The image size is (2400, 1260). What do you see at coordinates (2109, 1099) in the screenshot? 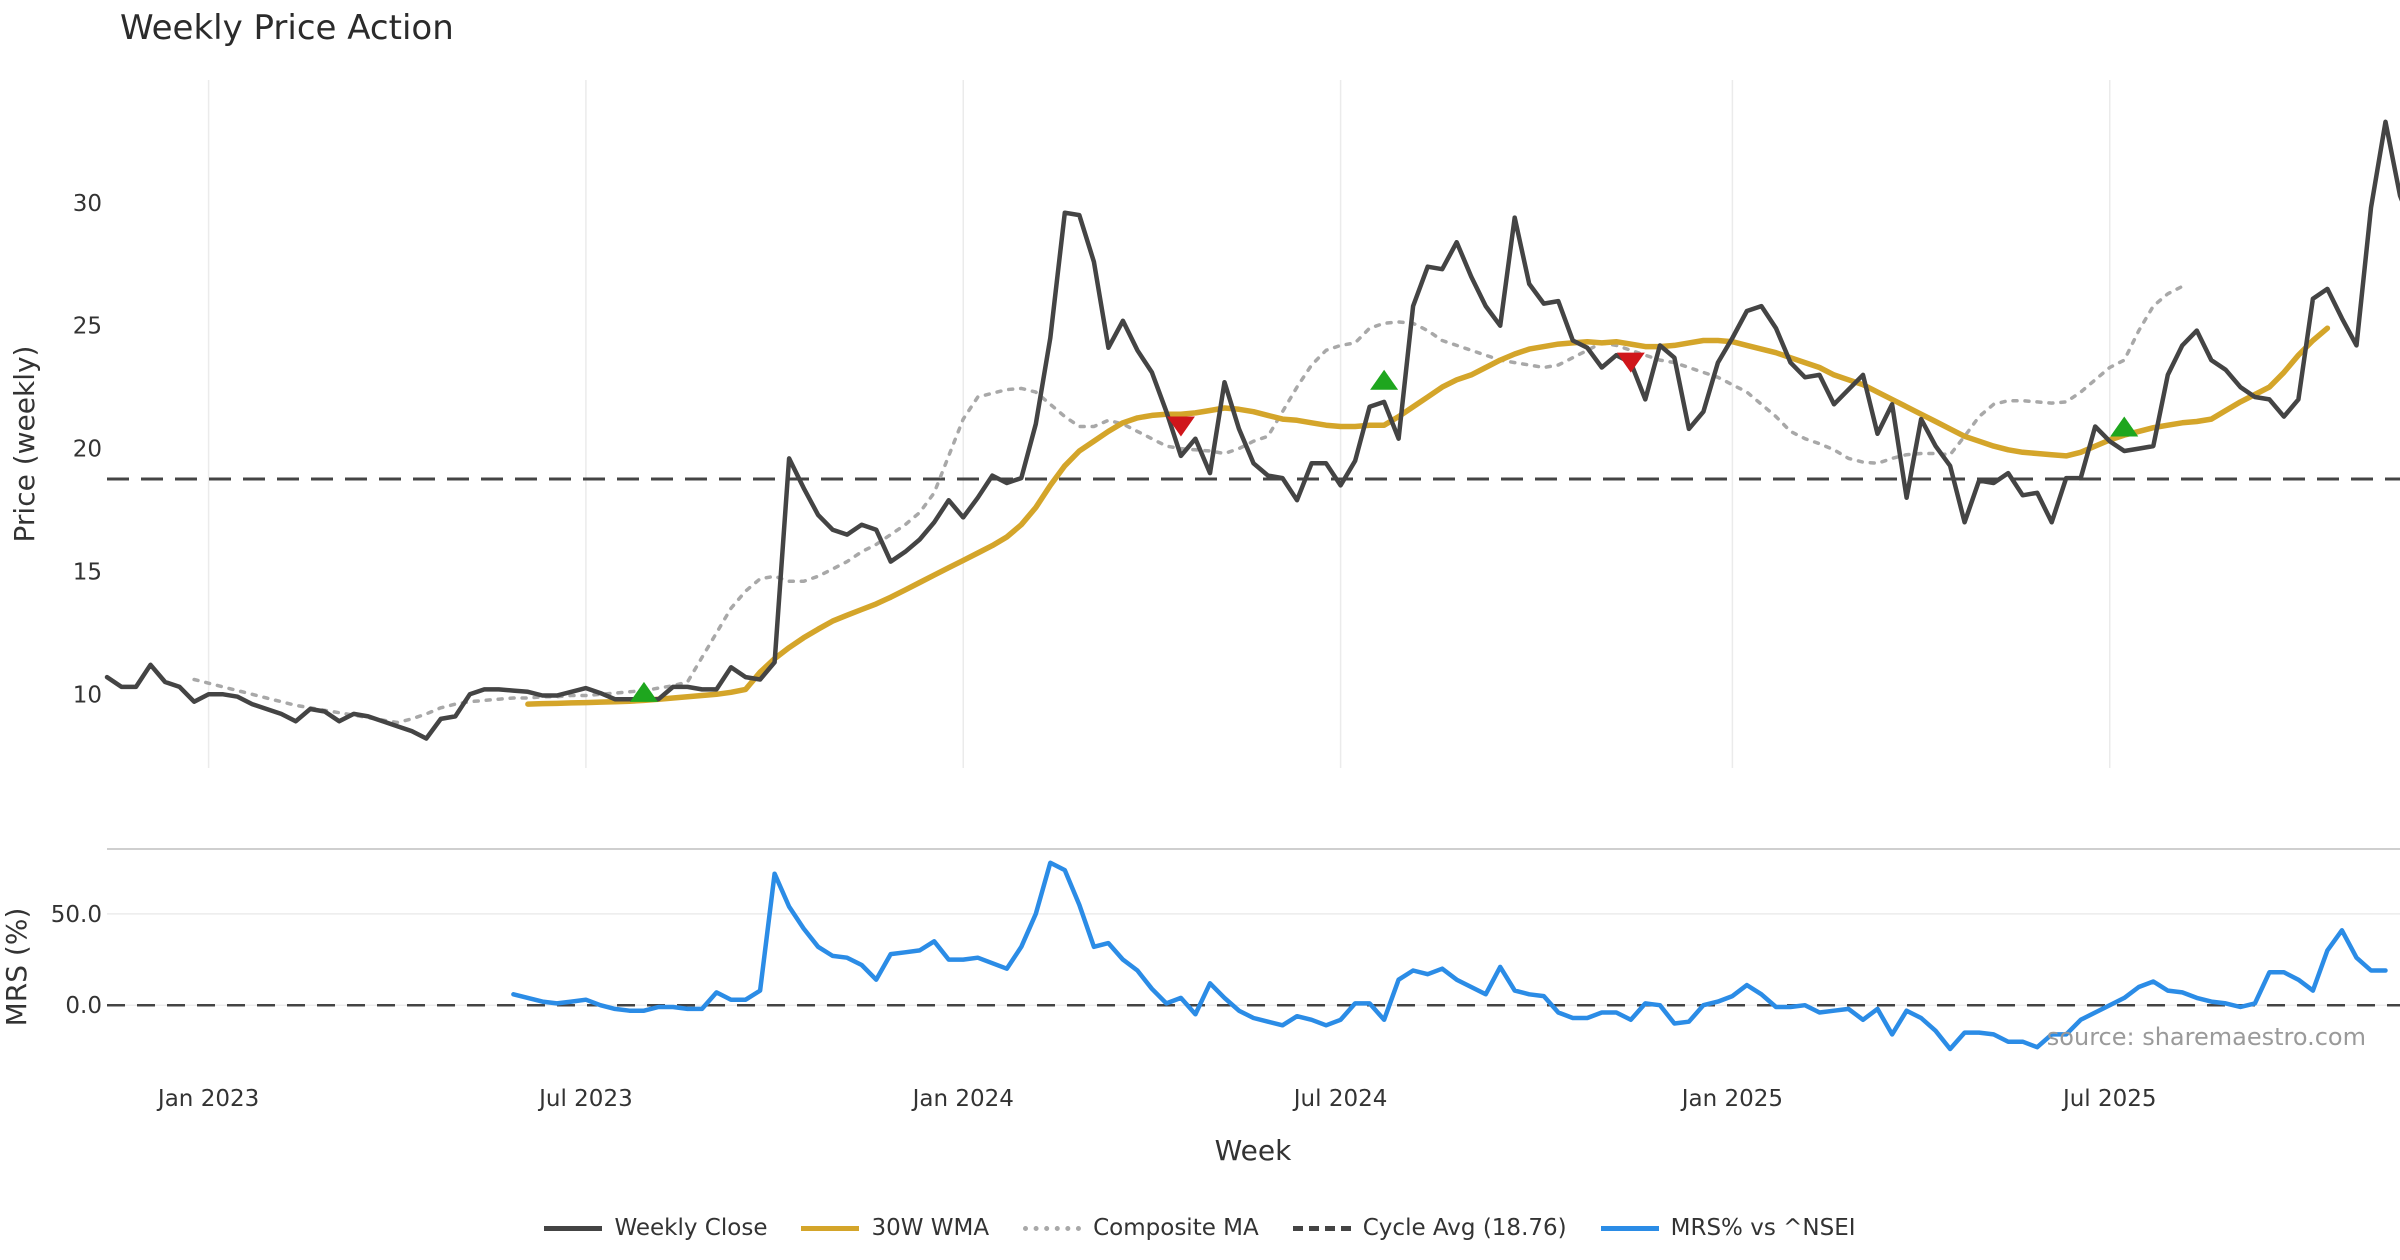
I see `x-tick-label: Jul 2025` at bounding box center [2109, 1099].